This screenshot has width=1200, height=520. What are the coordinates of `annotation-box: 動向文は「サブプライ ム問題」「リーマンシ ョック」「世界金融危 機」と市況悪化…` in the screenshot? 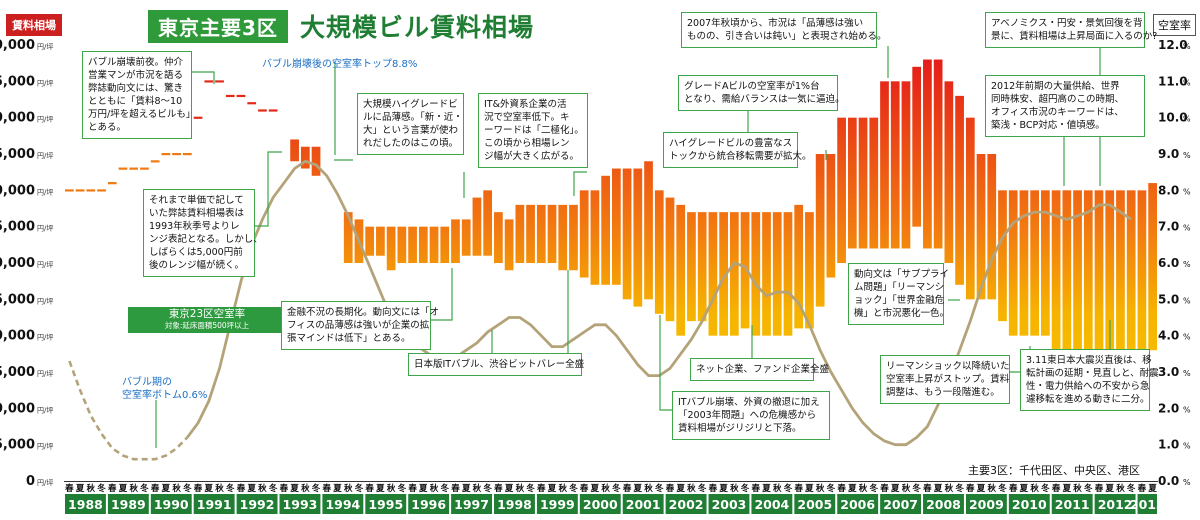 It's located at (898, 294).